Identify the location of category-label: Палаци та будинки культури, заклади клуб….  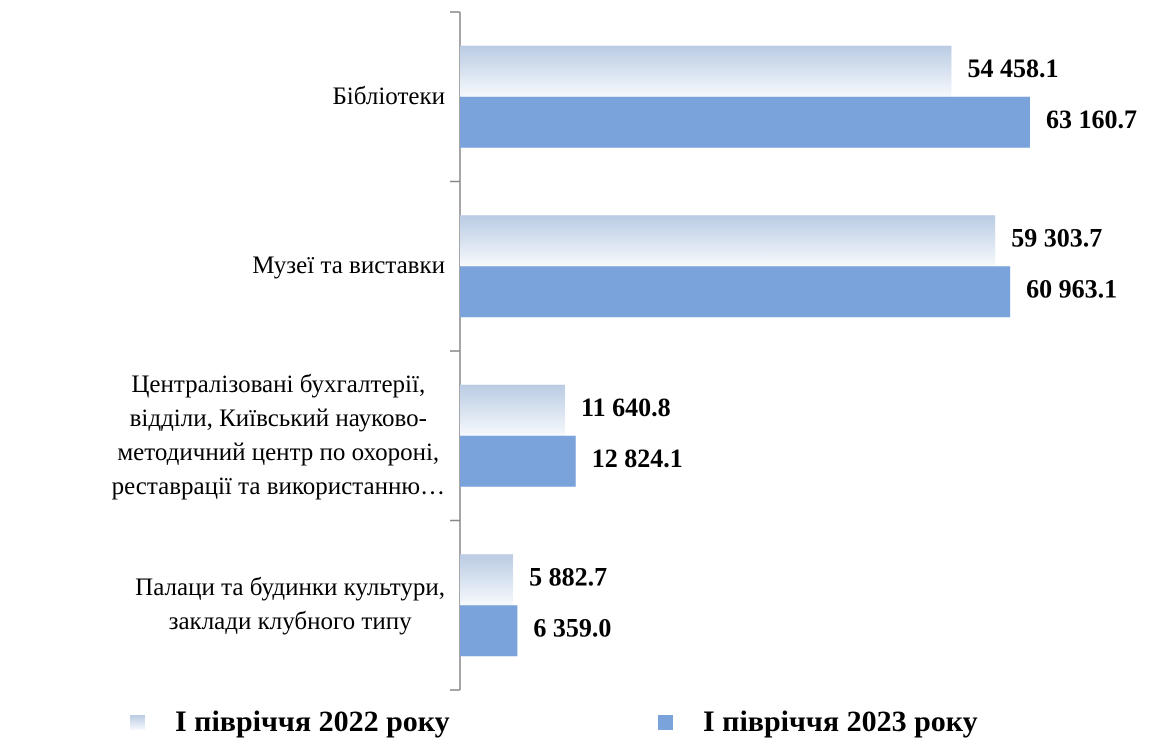
(290, 605).